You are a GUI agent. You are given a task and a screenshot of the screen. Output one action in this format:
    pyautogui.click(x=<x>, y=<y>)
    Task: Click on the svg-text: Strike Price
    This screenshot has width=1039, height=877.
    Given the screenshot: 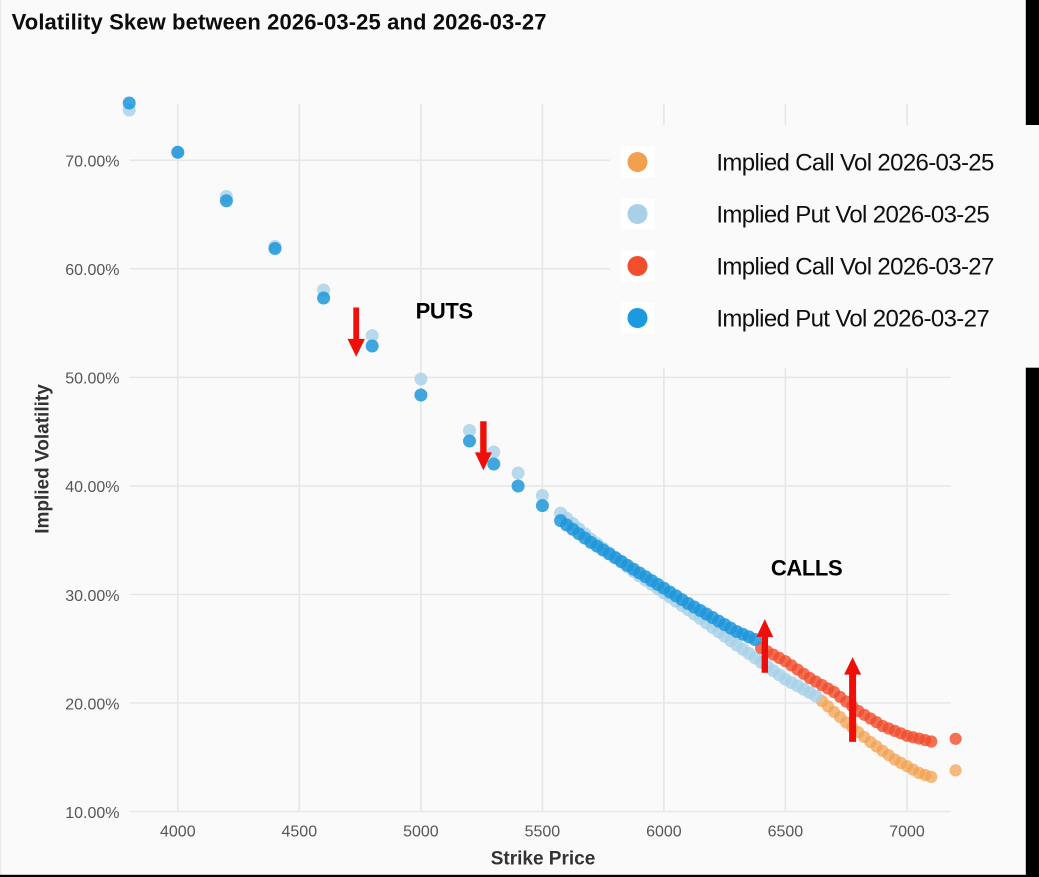 What is the action you would take?
    pyautogui.click(x=543, y=859)
    